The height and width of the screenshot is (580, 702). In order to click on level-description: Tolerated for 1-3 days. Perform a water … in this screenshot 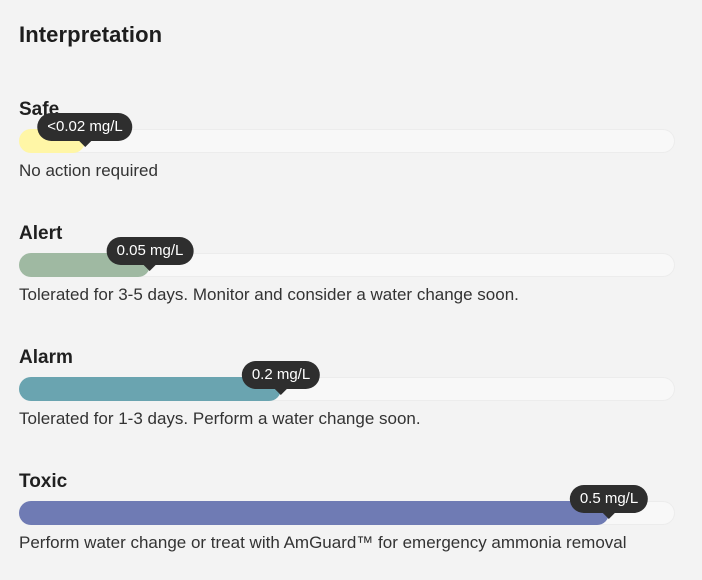, I will do `click(220, 418)`.